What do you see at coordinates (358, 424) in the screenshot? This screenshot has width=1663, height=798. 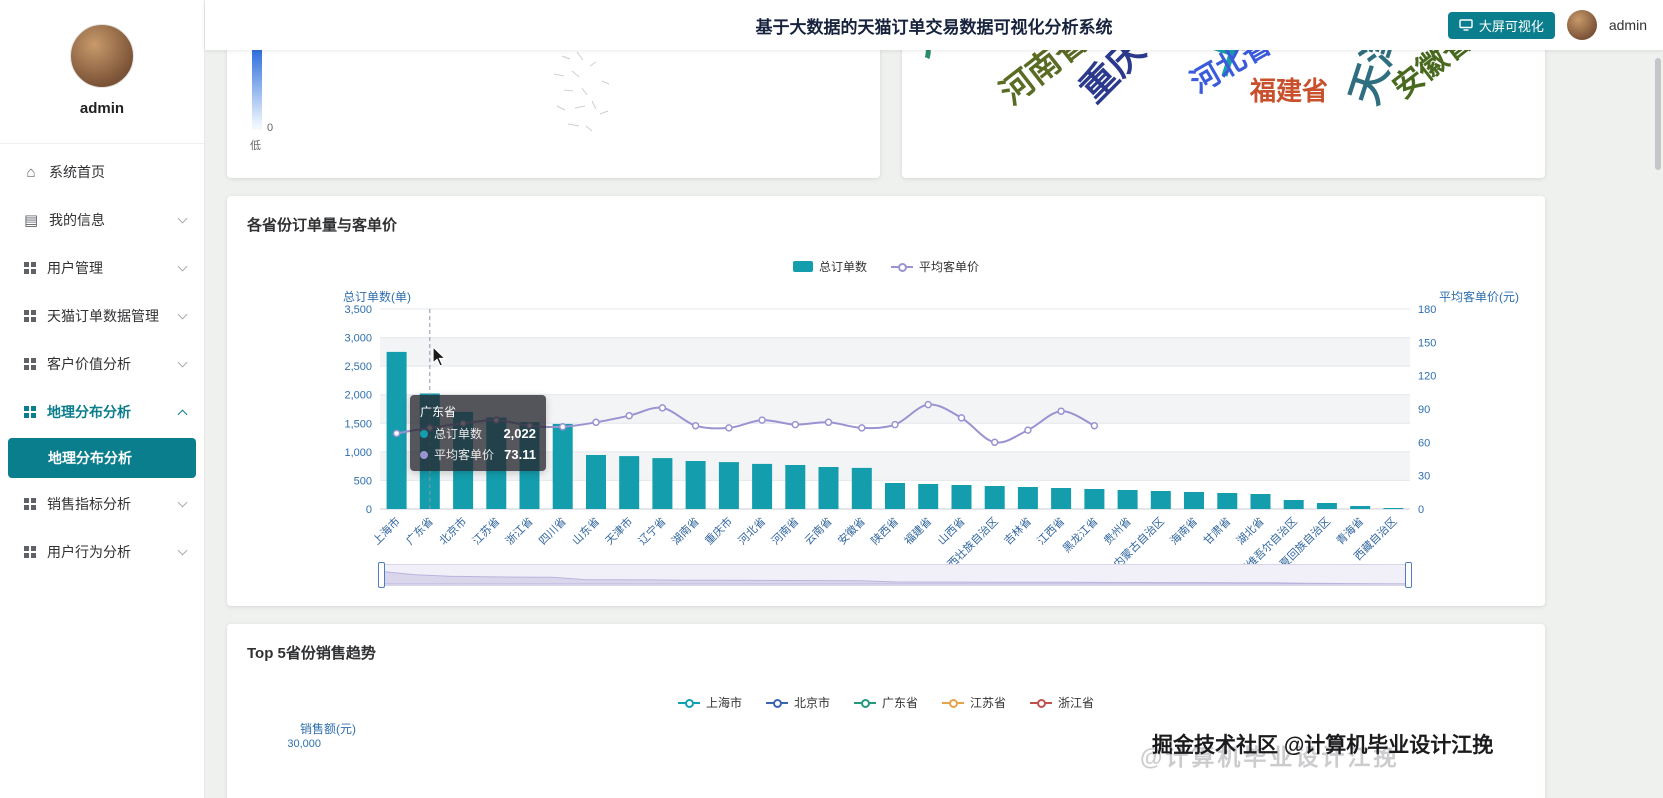 I see `svg-text: 1,500` at bounding box center [358, 424].